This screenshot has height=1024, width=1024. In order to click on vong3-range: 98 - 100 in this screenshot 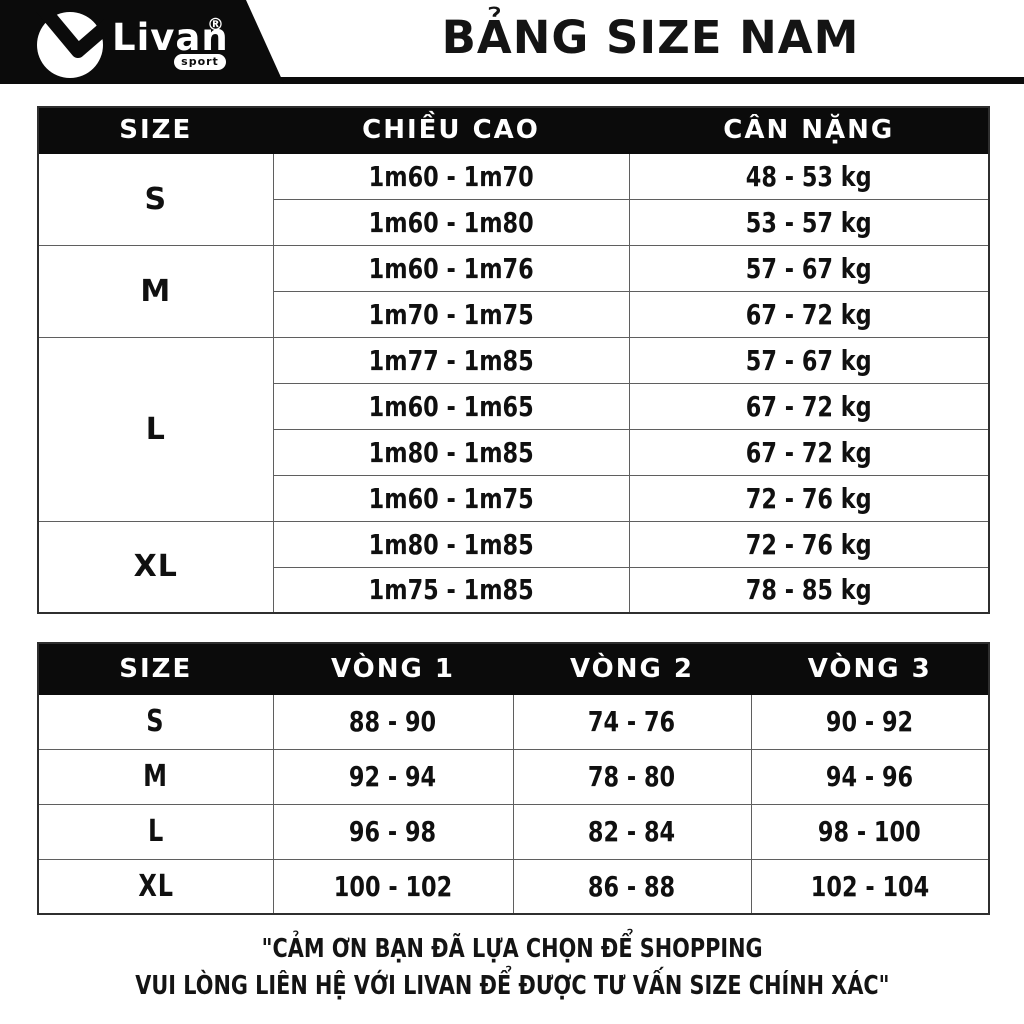, I will do `click(870, 831)`.